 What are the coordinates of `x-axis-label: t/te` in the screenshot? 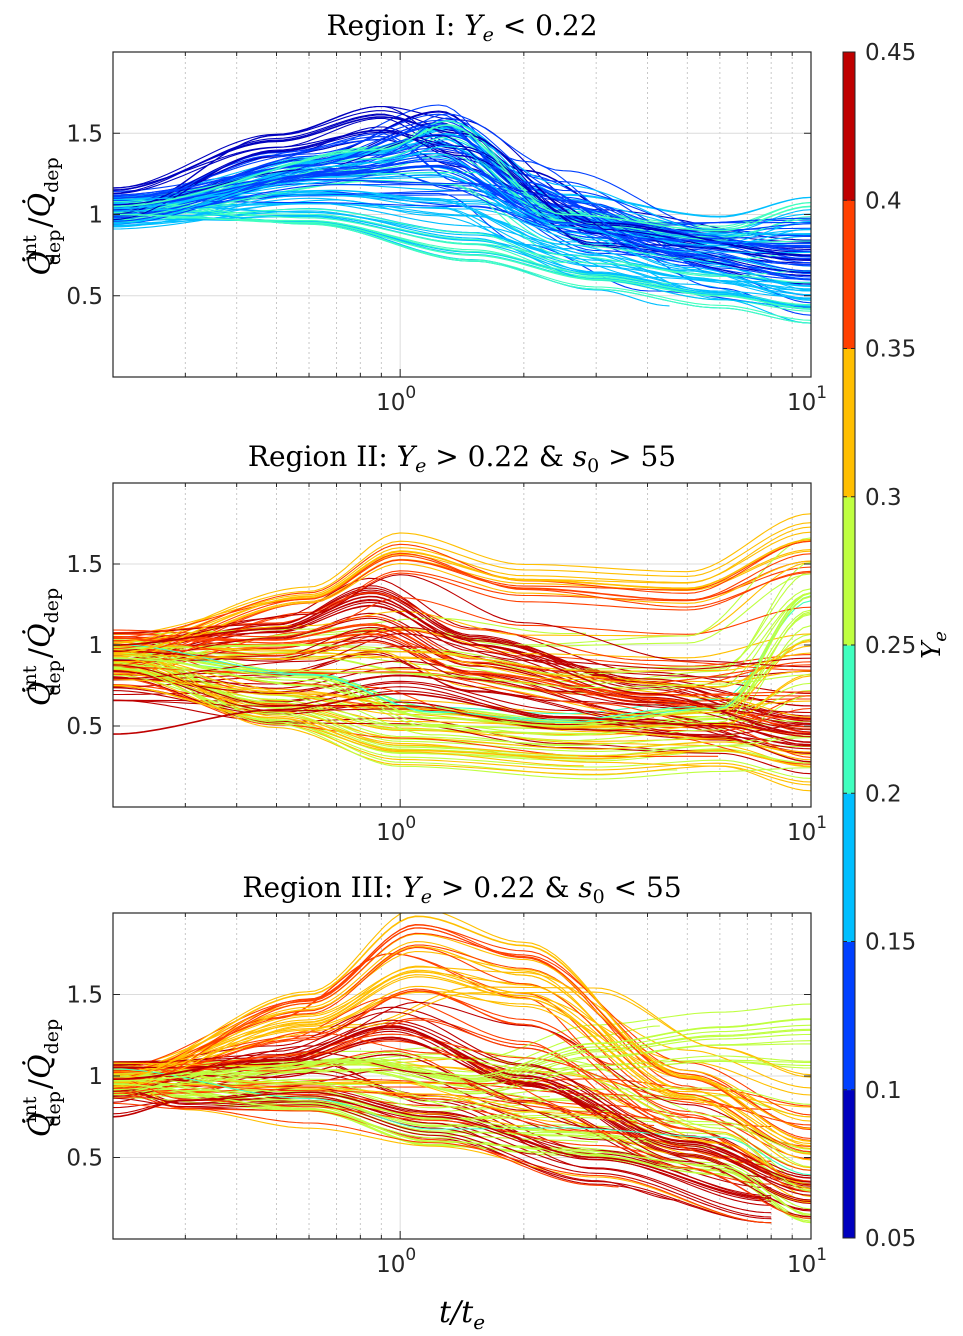 It's located at (462, 1314).